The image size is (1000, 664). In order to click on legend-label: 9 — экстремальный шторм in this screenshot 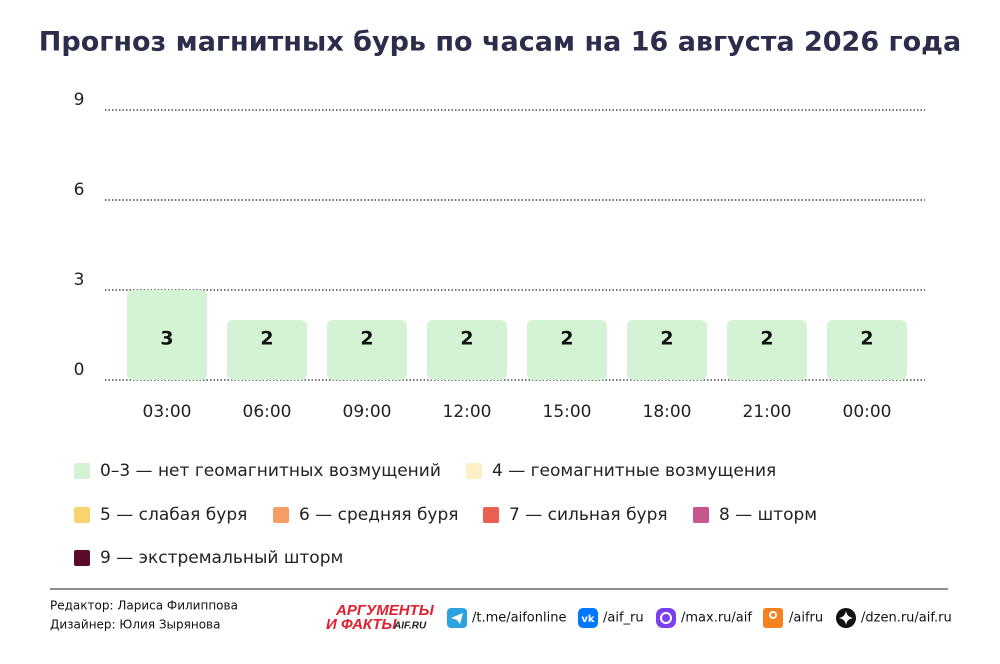, I will do `click(221, 558)`.